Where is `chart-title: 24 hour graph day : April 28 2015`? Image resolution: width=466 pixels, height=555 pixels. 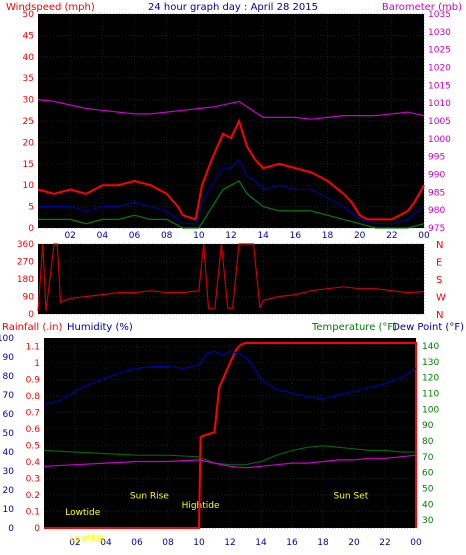 chart-title: 24 hour graph day : April 28 2015 is located at coordinates (233, 7).